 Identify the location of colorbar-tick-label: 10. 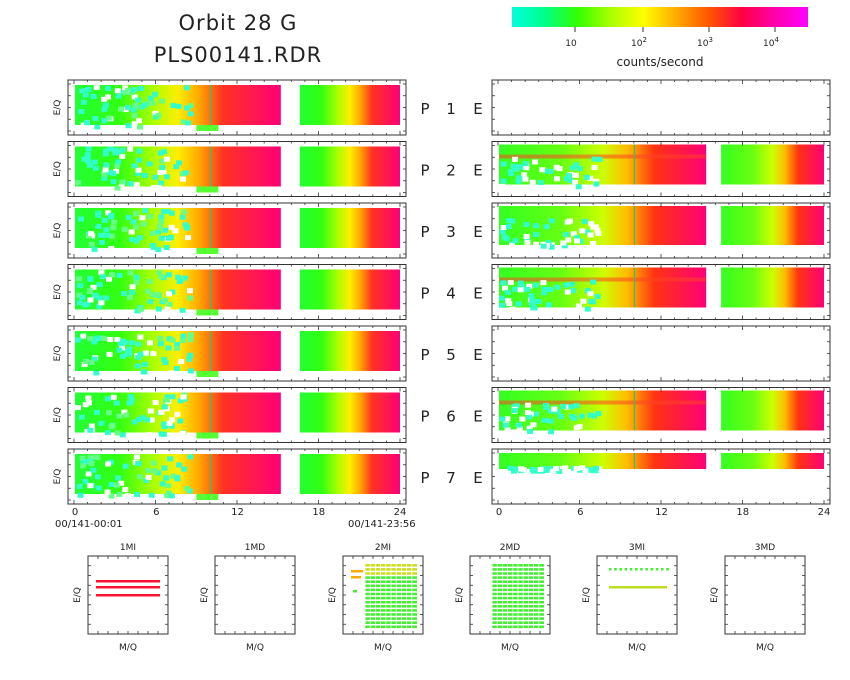
(571, 44).